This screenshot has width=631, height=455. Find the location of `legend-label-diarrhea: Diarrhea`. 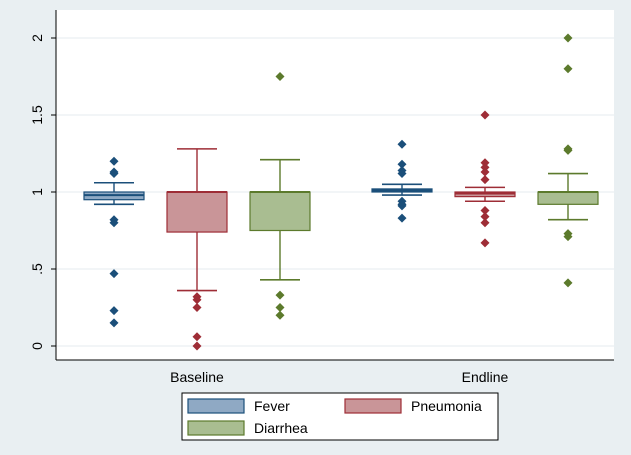

legend-label-diarrhea: Diarrhea is located at coordinates (281, 428).